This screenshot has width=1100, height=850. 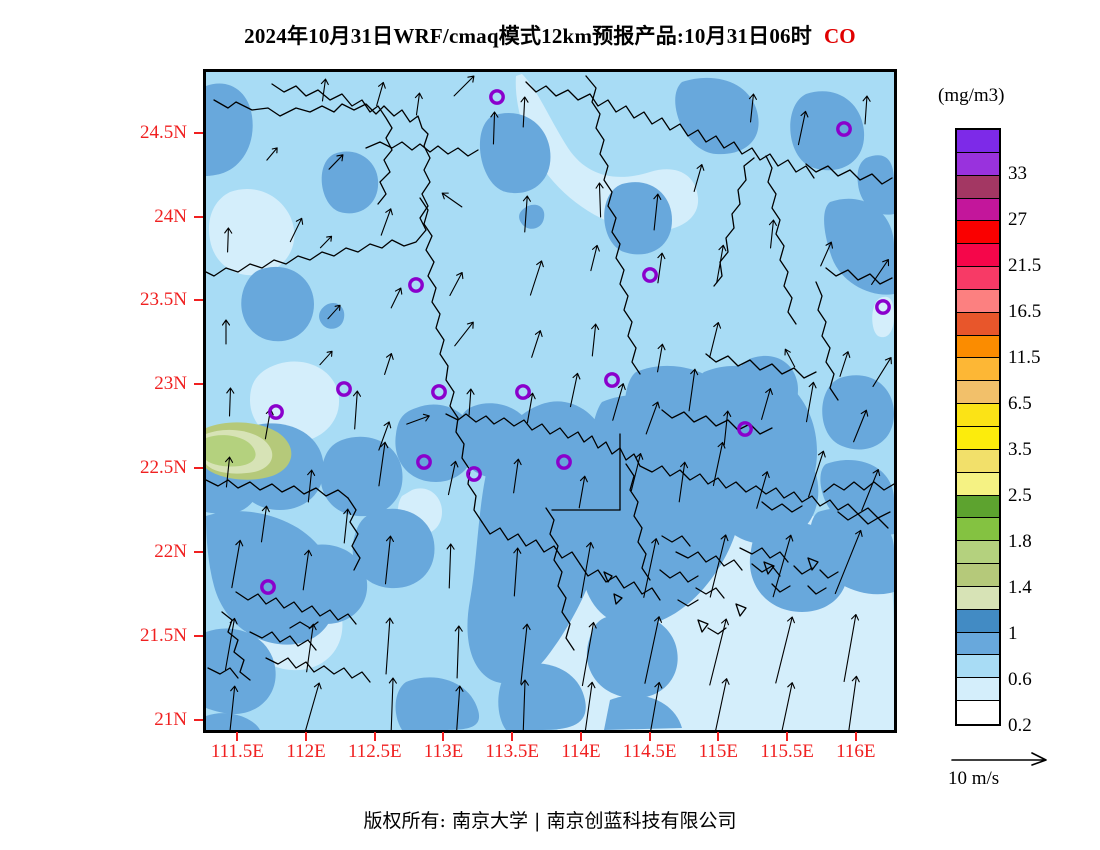 What do you see at coordinates (1024, 357) in the screenshot?
I see `colorbar-tick-label: 11.5` at bounding box center [1024, 357].